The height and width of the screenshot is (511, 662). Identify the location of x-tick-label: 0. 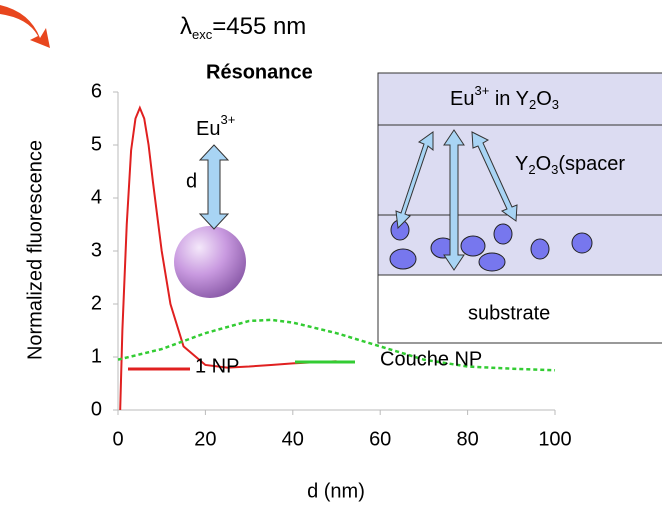
(117, 439).